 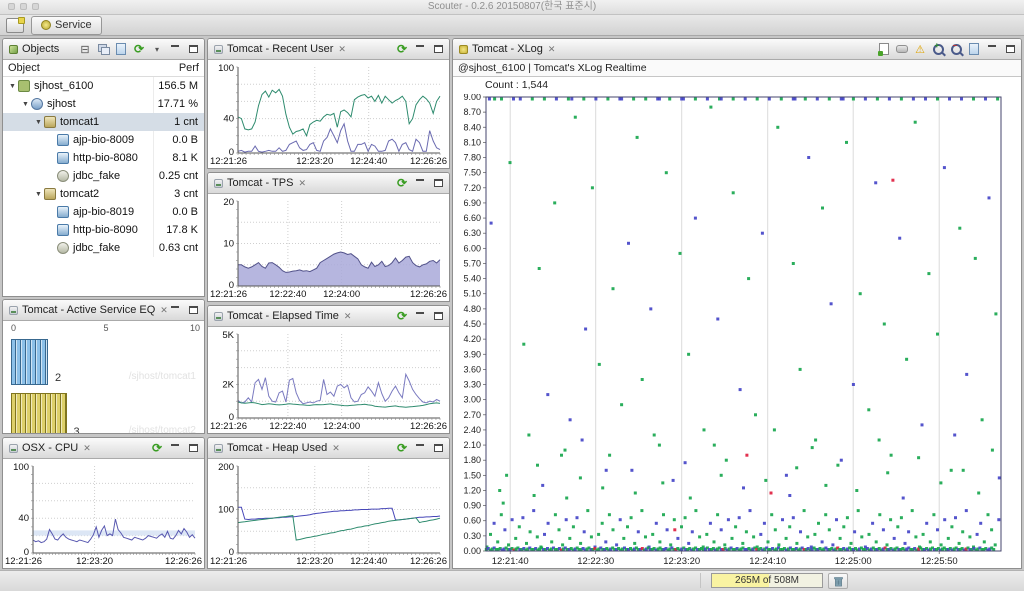 I want to click on window-control-close, so click(x=11, y=6).